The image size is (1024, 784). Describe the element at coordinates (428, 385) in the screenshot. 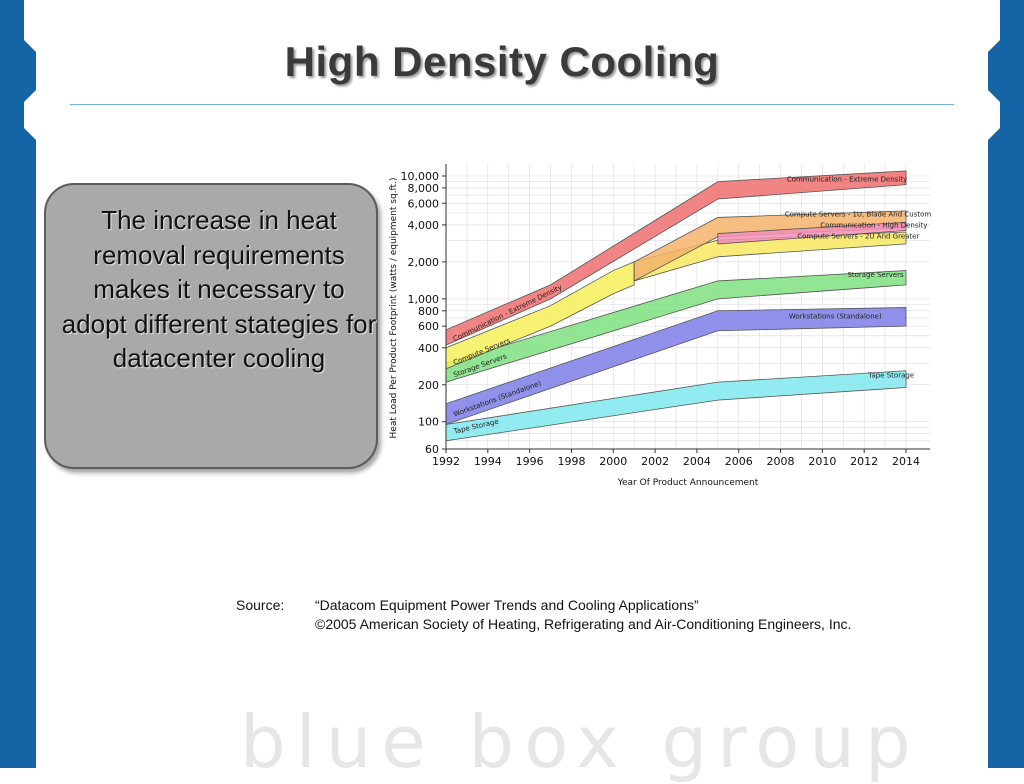

I see `y-tick-label: 200` at that location.